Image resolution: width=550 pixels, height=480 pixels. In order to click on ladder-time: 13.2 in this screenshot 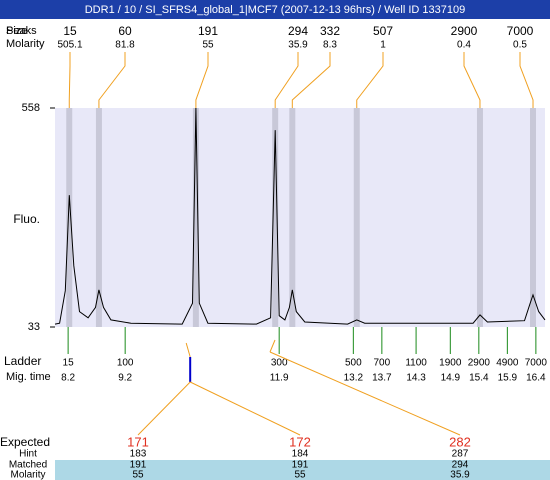, I will do `click(354, 378)`.